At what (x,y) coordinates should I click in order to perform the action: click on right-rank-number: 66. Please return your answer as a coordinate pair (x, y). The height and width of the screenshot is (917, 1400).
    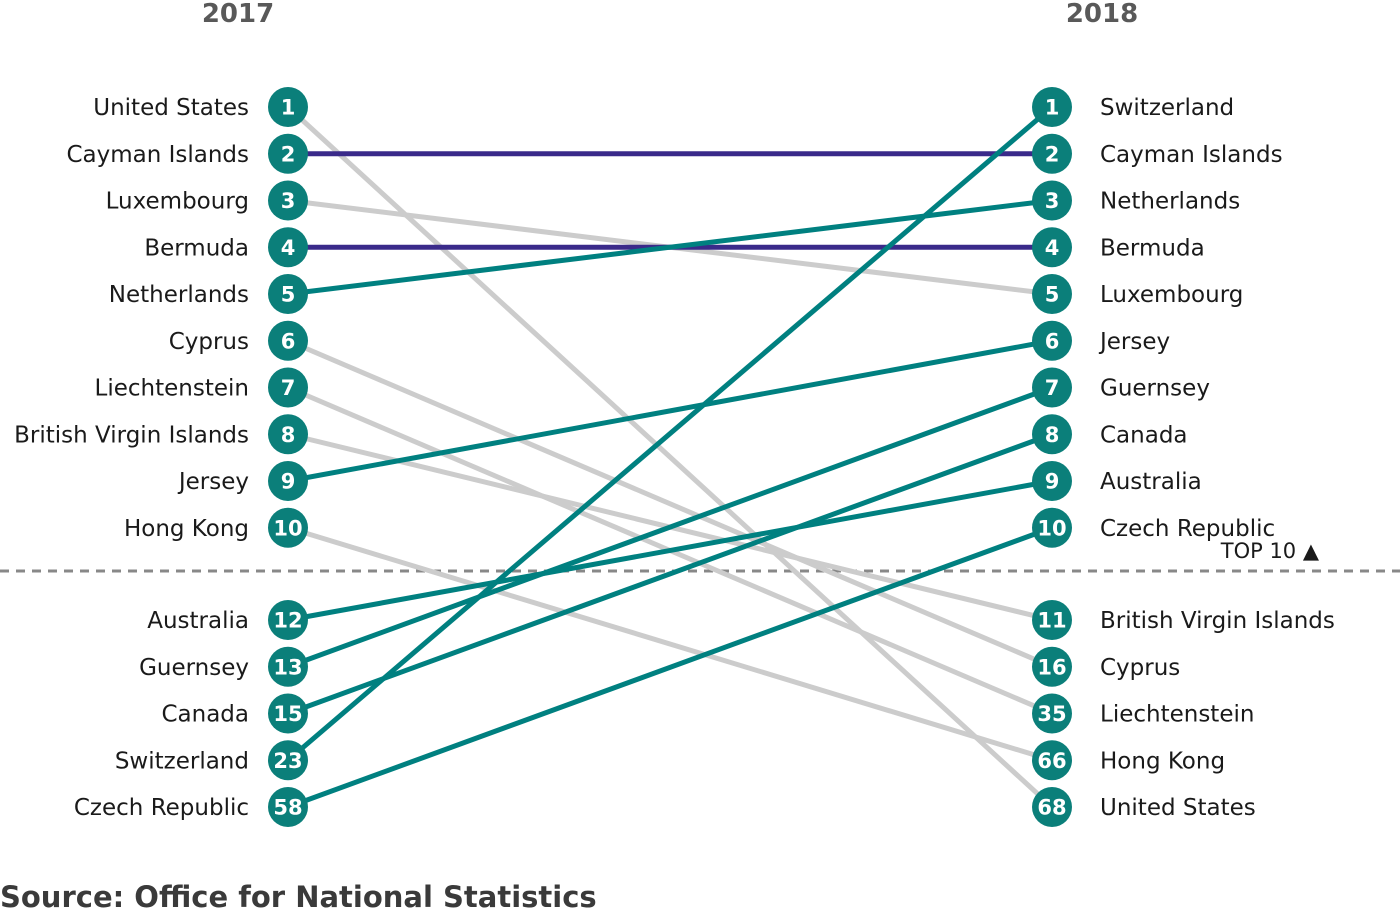
    Looking at the image, I should click on (1051, 761).